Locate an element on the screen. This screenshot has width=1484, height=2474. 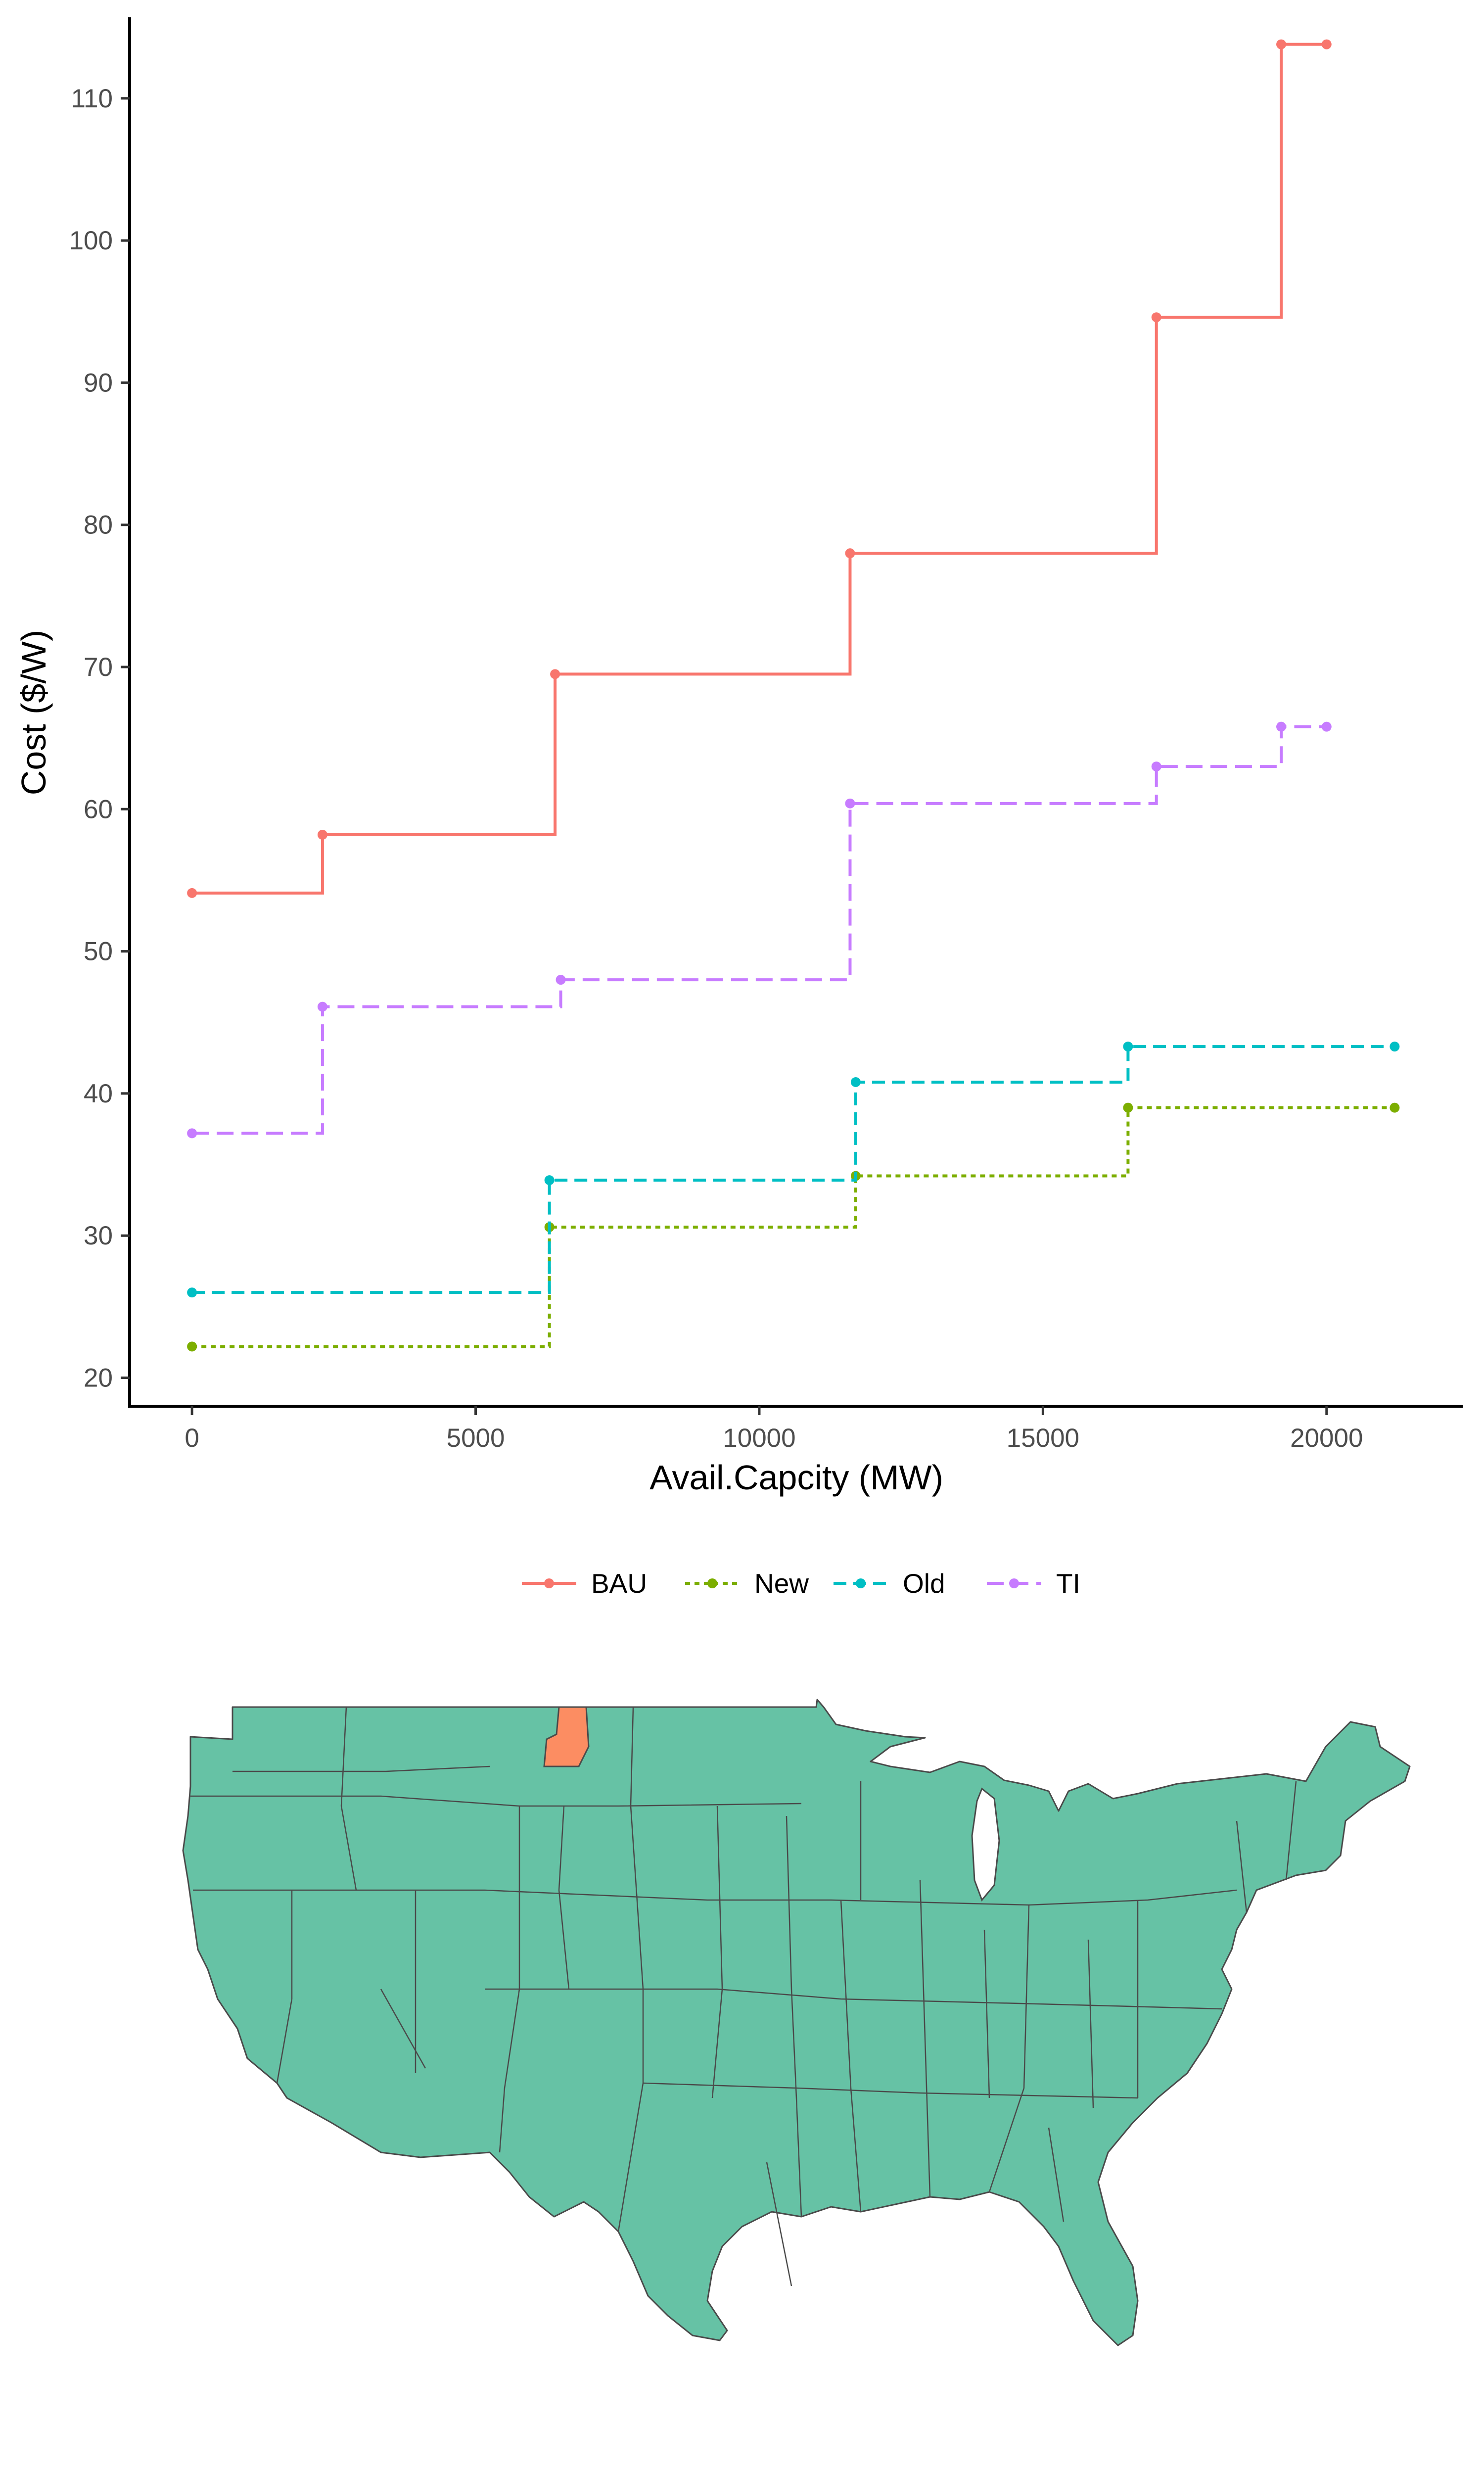
series-line-old is located at coordinates (793, 1170).